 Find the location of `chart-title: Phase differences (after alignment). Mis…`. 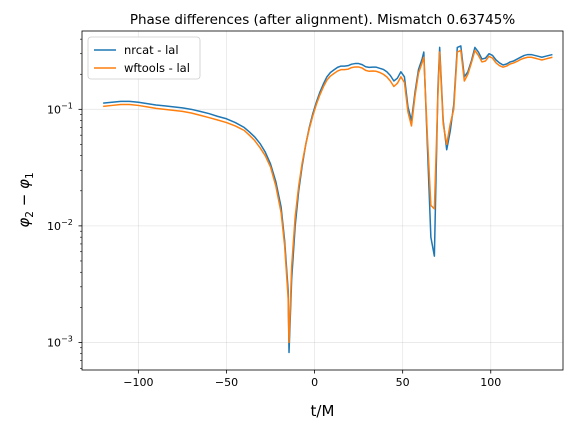

chart-title: Phase differences (after alignment). Mis… is located at coordinates (322, 20).